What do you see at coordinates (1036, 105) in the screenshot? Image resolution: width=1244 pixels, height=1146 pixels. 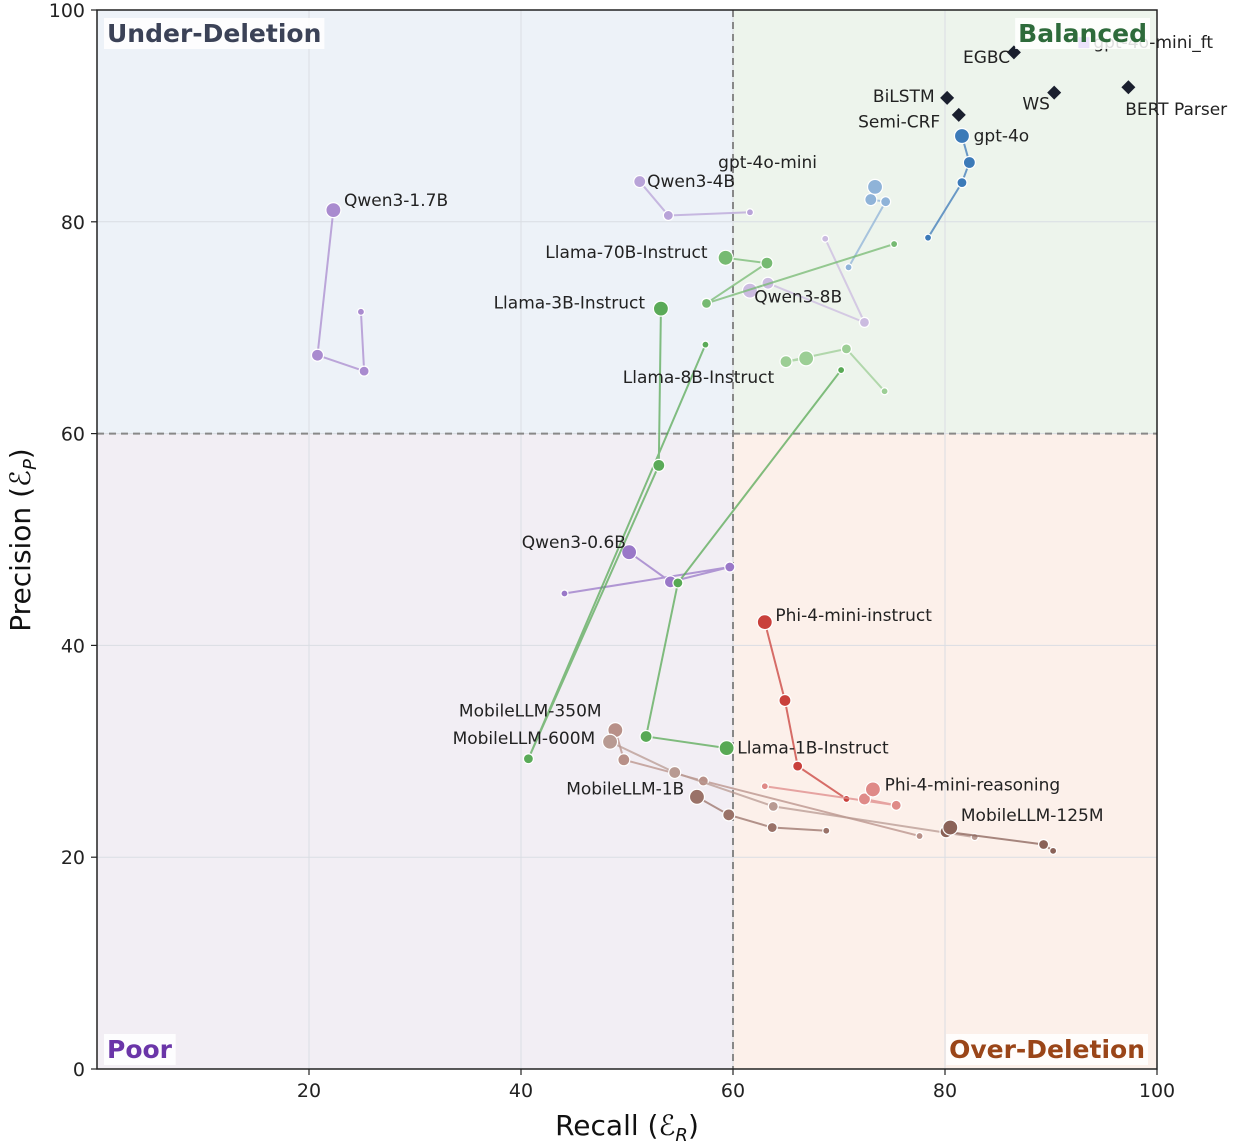 I see `label-ws: WS` at bounding box center [1036, 105].